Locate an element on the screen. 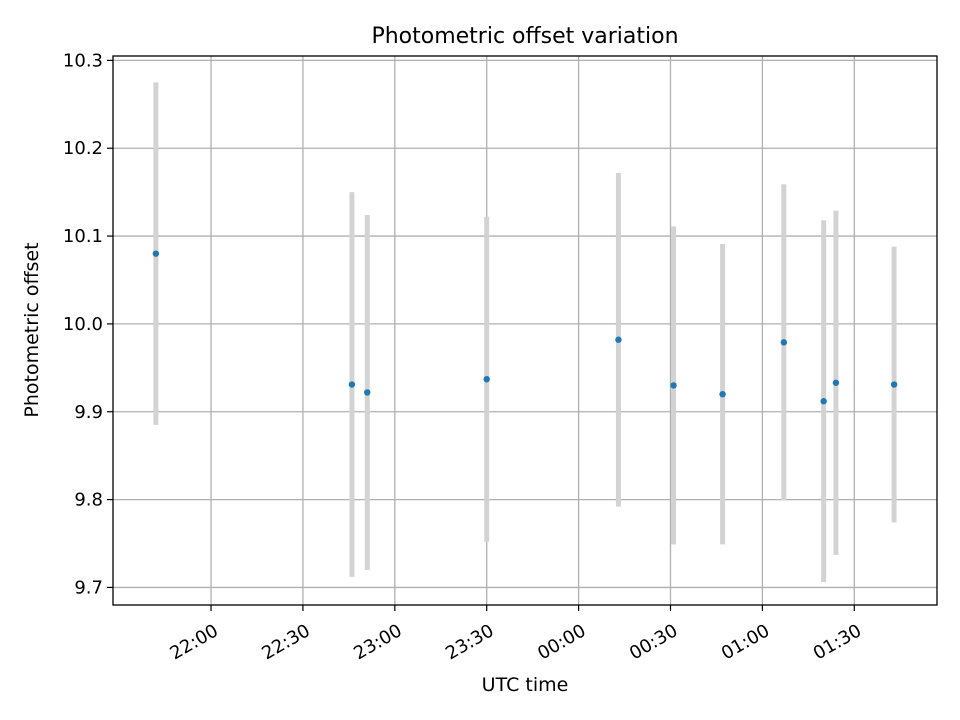 Image resolution: width=960 pixels, height=720 pixels. x-tick-label: 01:30 is located at coordinates (837, 642).